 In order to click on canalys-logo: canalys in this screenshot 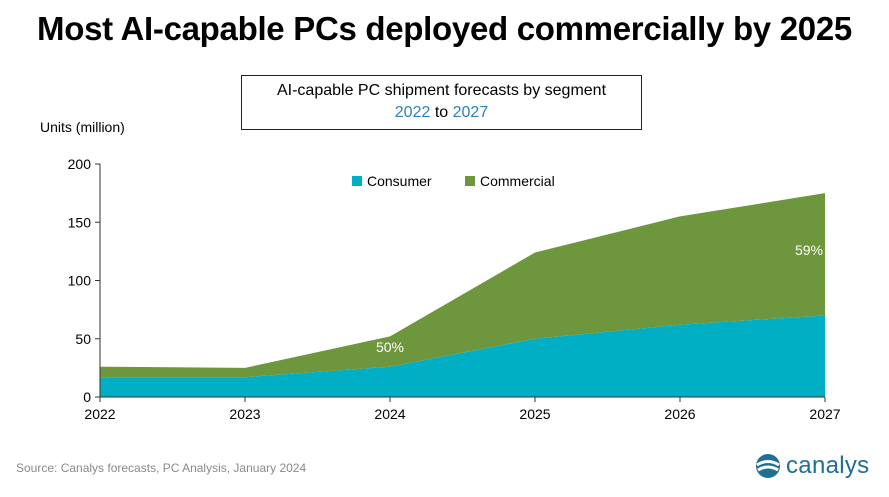, I will do `click(812, 466)`.